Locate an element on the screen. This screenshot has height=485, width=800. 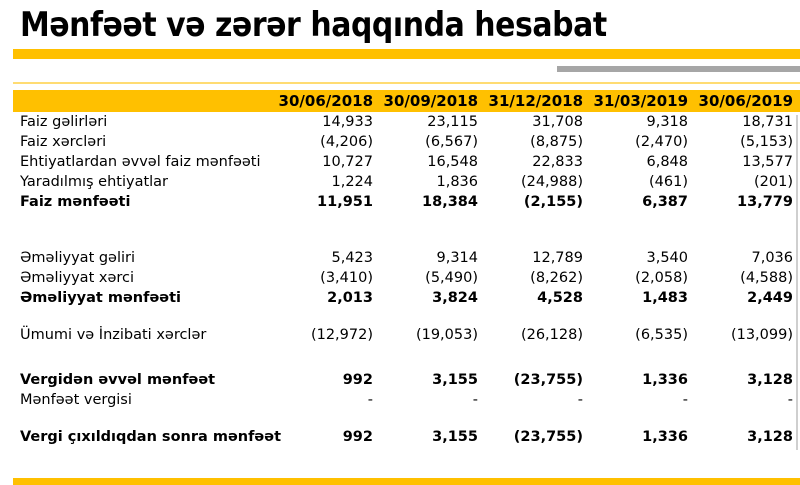
cell-value: 18,731 is located at coordinates (767, 122).